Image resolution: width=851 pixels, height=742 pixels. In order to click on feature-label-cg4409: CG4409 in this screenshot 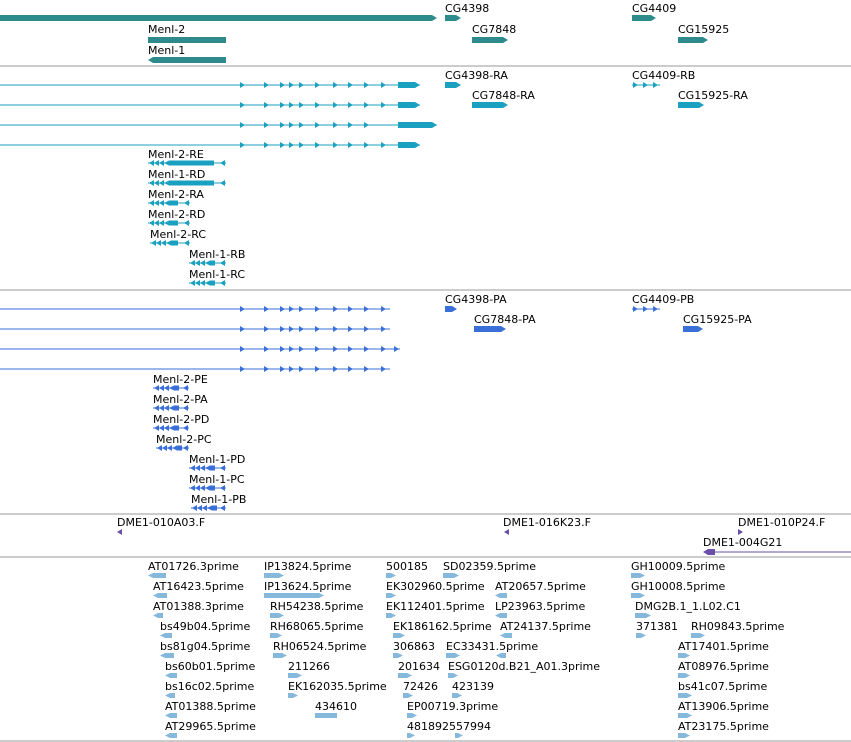, I will do `click(654, 8)`.